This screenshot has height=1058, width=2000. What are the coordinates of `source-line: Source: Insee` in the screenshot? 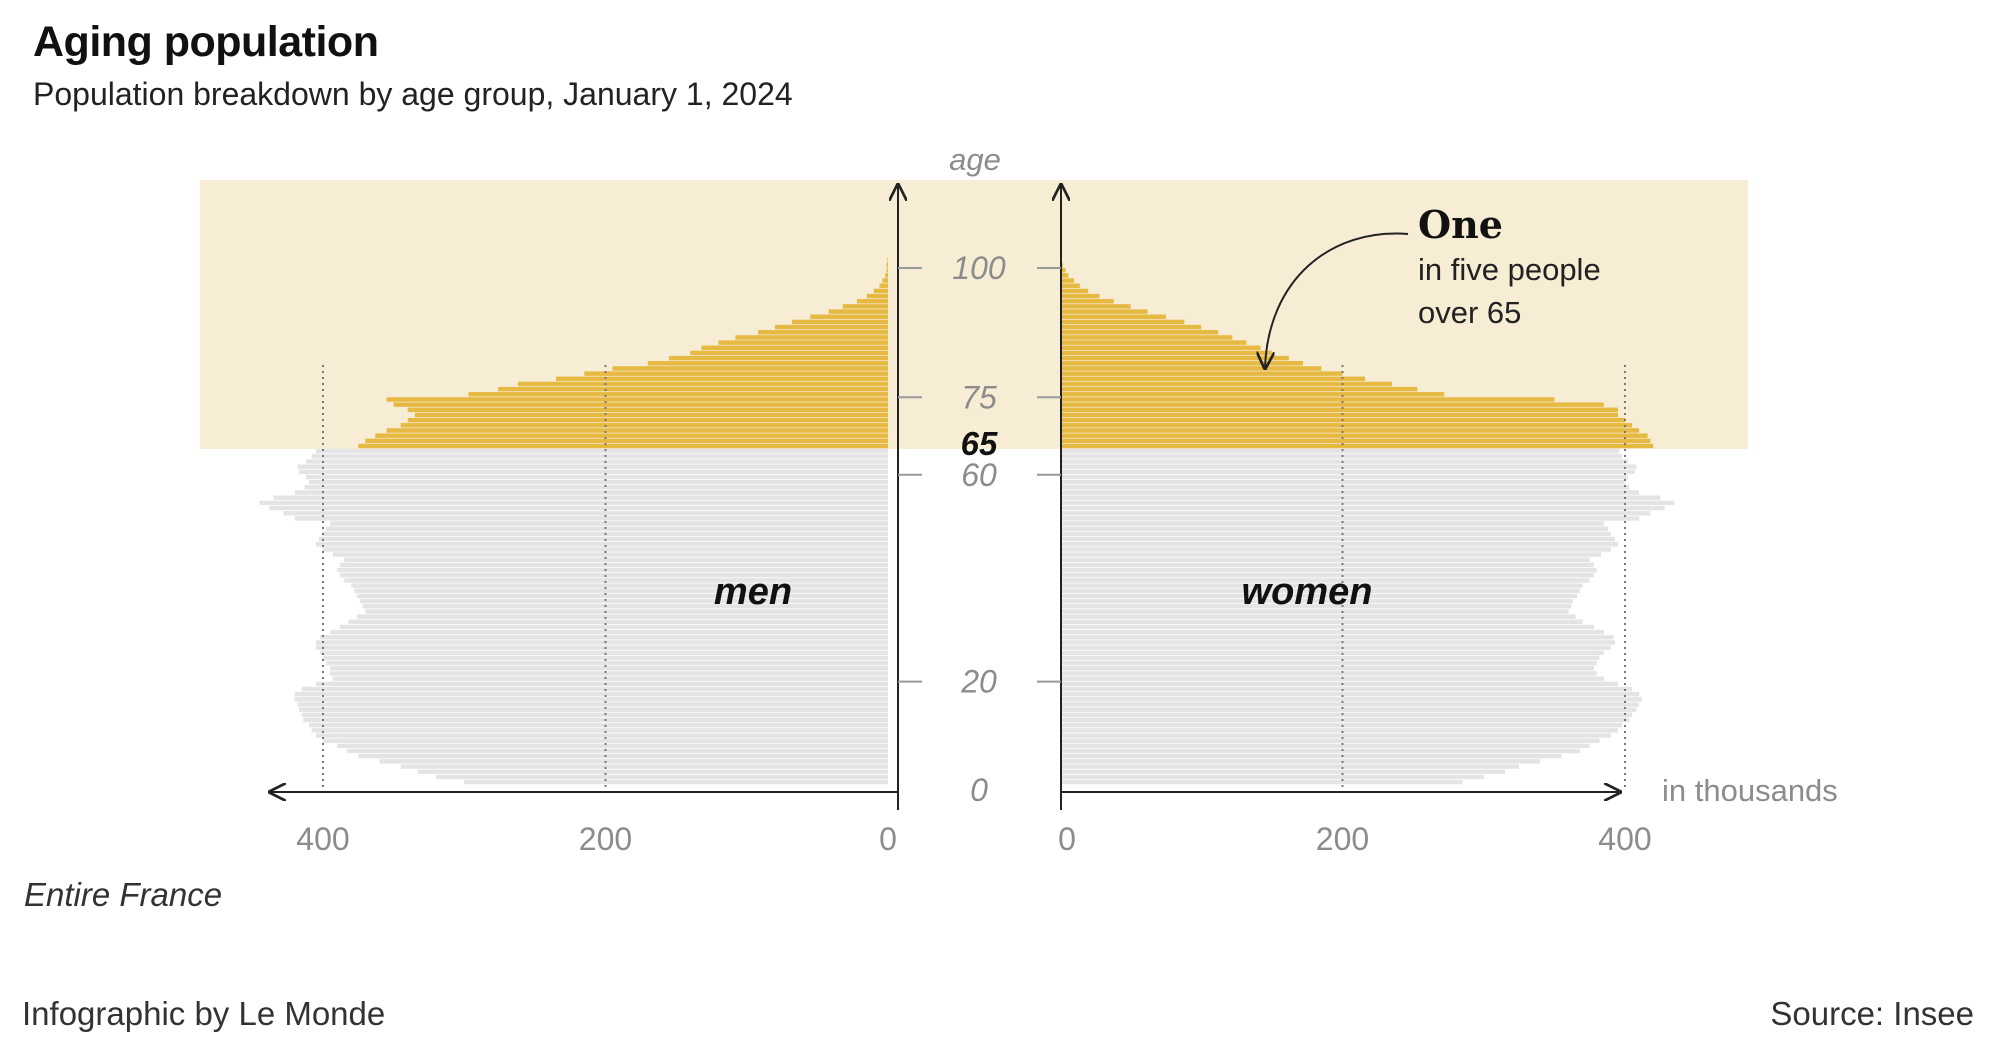 It's located at (1872, 1013).